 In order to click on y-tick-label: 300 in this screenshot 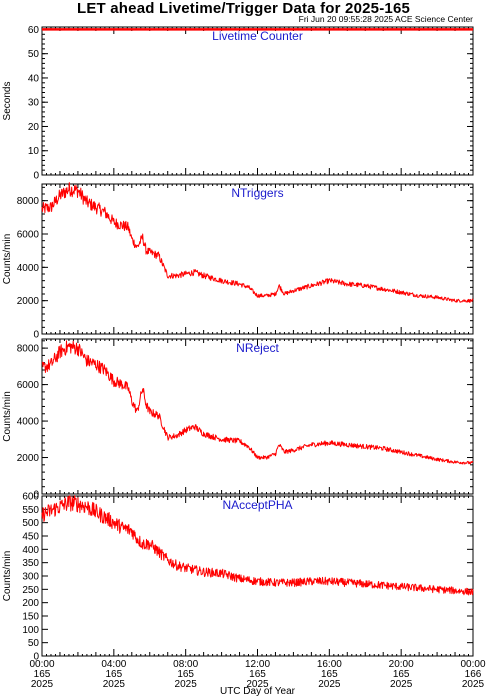, I will do `click(30, 577)`.